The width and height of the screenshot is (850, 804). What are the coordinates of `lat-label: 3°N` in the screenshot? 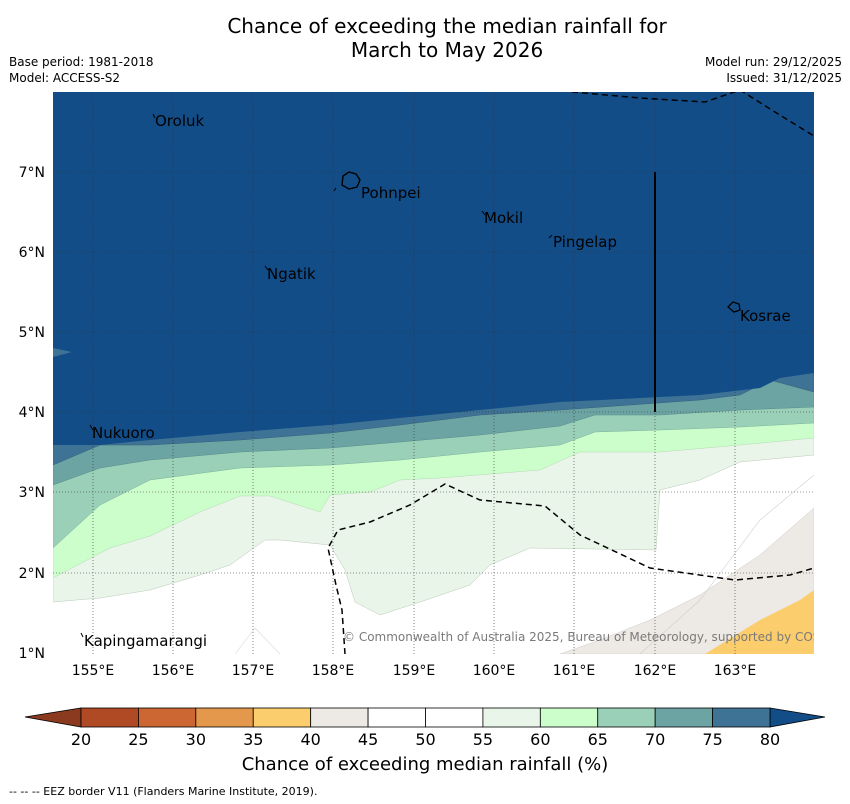 It's located at (32, 493).